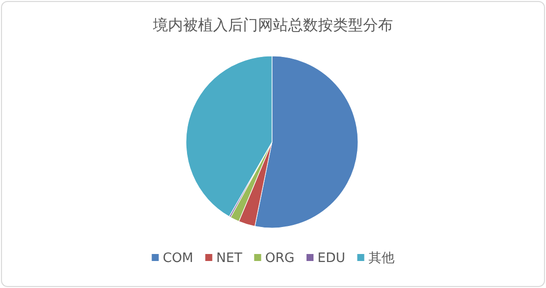  Describe the element at coordinates (381, 258) in the screenshot. I see `legend-label: 其他` at that location.